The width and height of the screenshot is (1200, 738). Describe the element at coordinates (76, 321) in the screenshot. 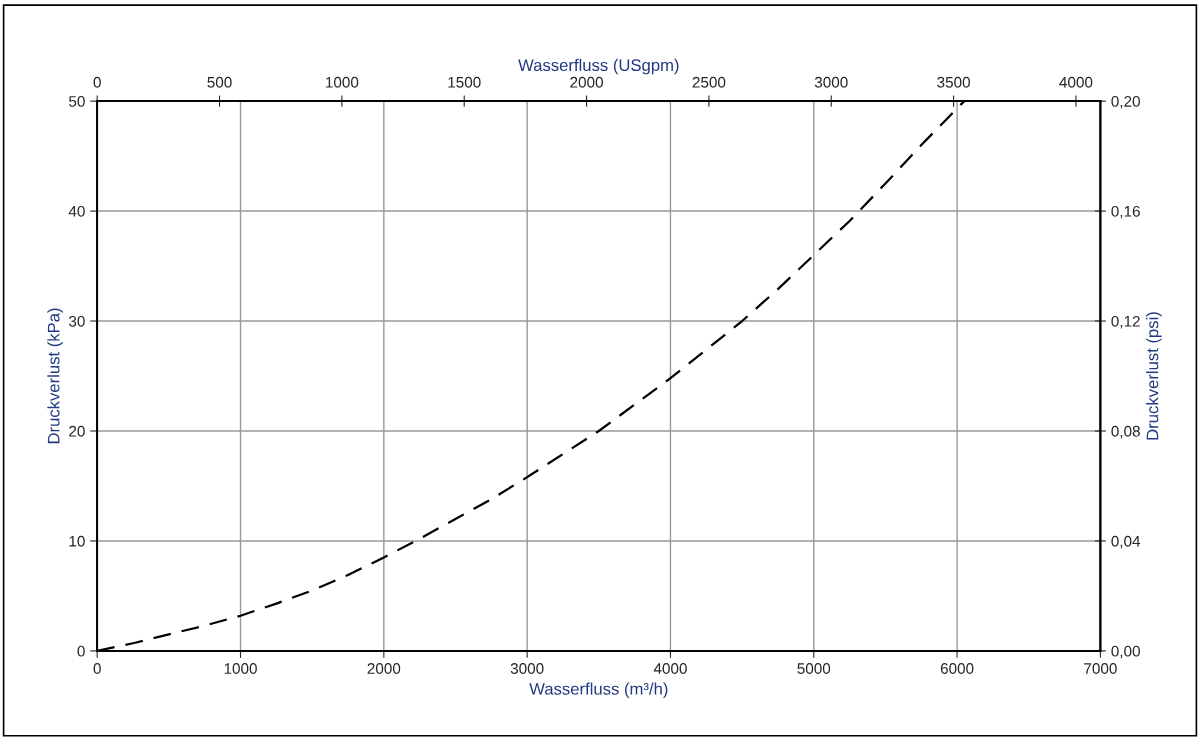

I see `y-tick-label: 30` at that location.